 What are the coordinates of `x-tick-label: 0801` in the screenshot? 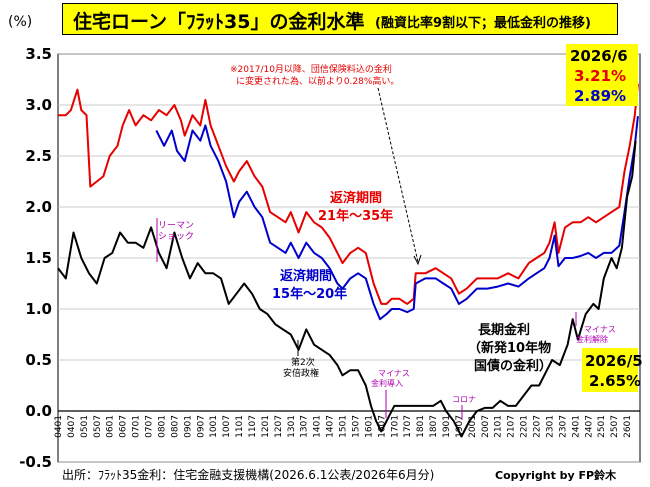 It's located at (162, 426).